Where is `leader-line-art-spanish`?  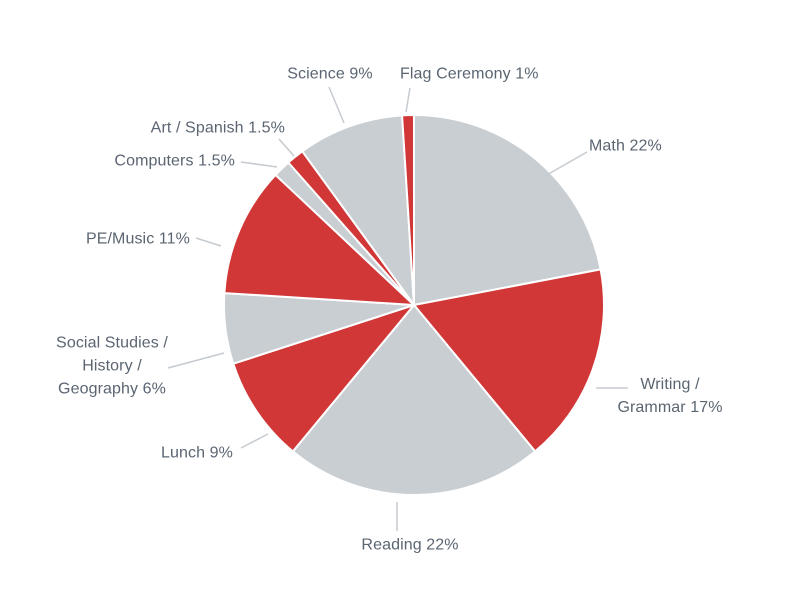
leader-line-art-spanish is located at coordinates (286, 147).